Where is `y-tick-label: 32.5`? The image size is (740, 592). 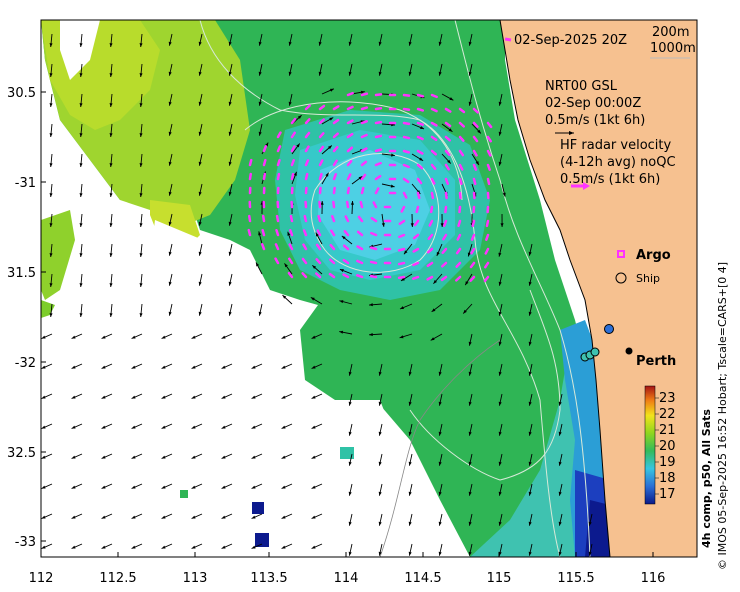
y-tick-label: 32.5 is located at coordinates (21, 453).